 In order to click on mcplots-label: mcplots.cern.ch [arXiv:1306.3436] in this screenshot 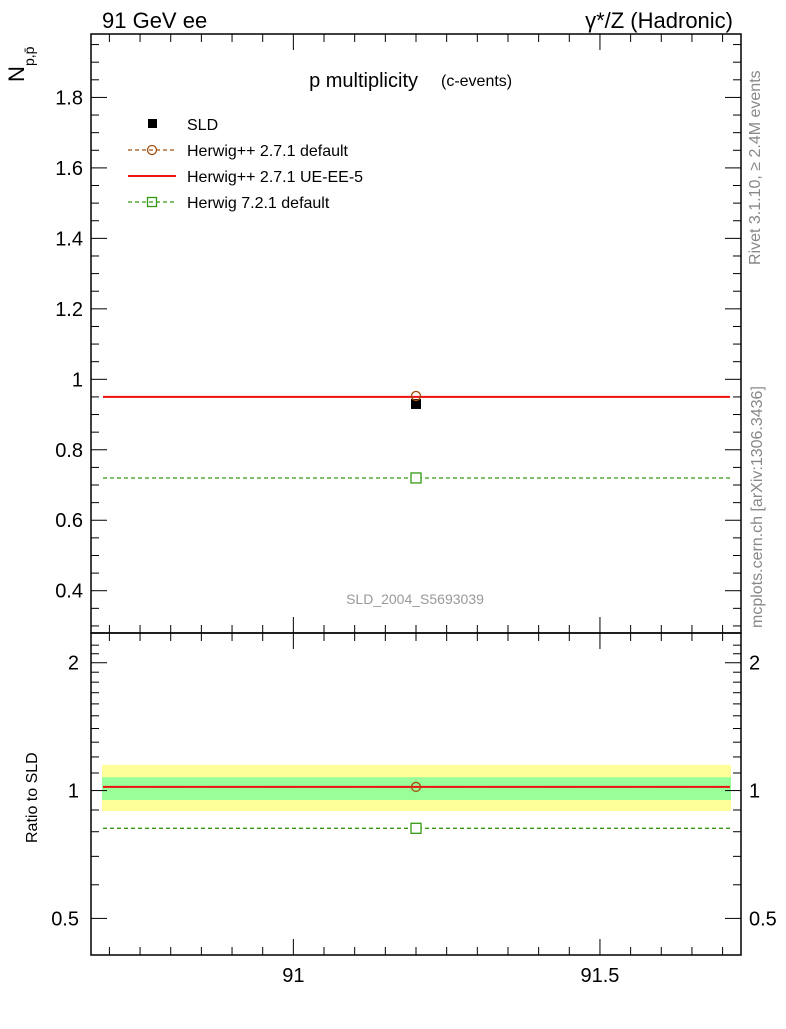, I will do `click(757, 507)`.